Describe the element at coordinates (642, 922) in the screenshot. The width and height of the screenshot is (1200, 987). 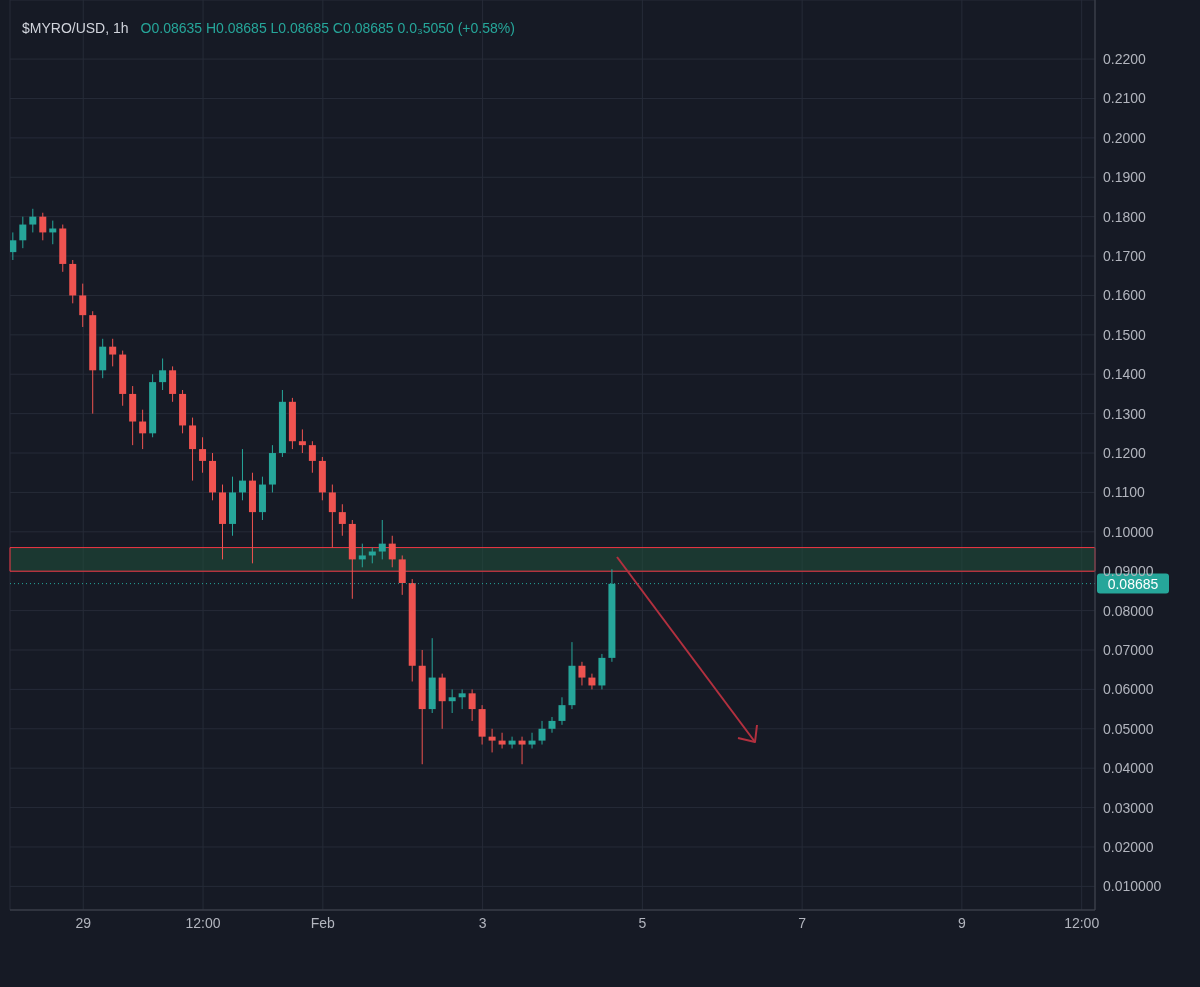
I see `x-tick-label: 5` at that location.